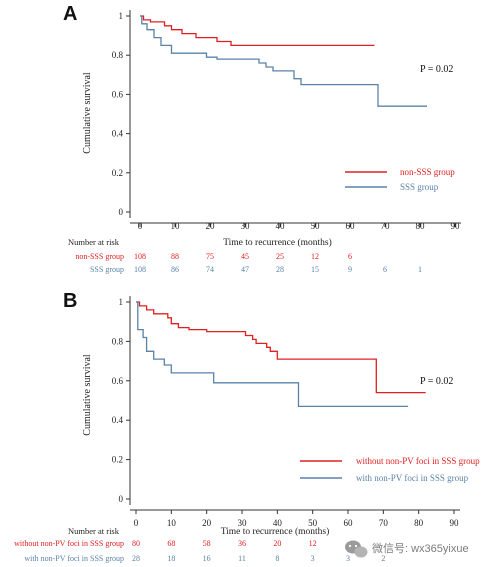 This screenshot has width=495, height=567. Describe the element at coordinates (419, 187) in the screenshot. I see `legend-label-2: SSS group` at that location.